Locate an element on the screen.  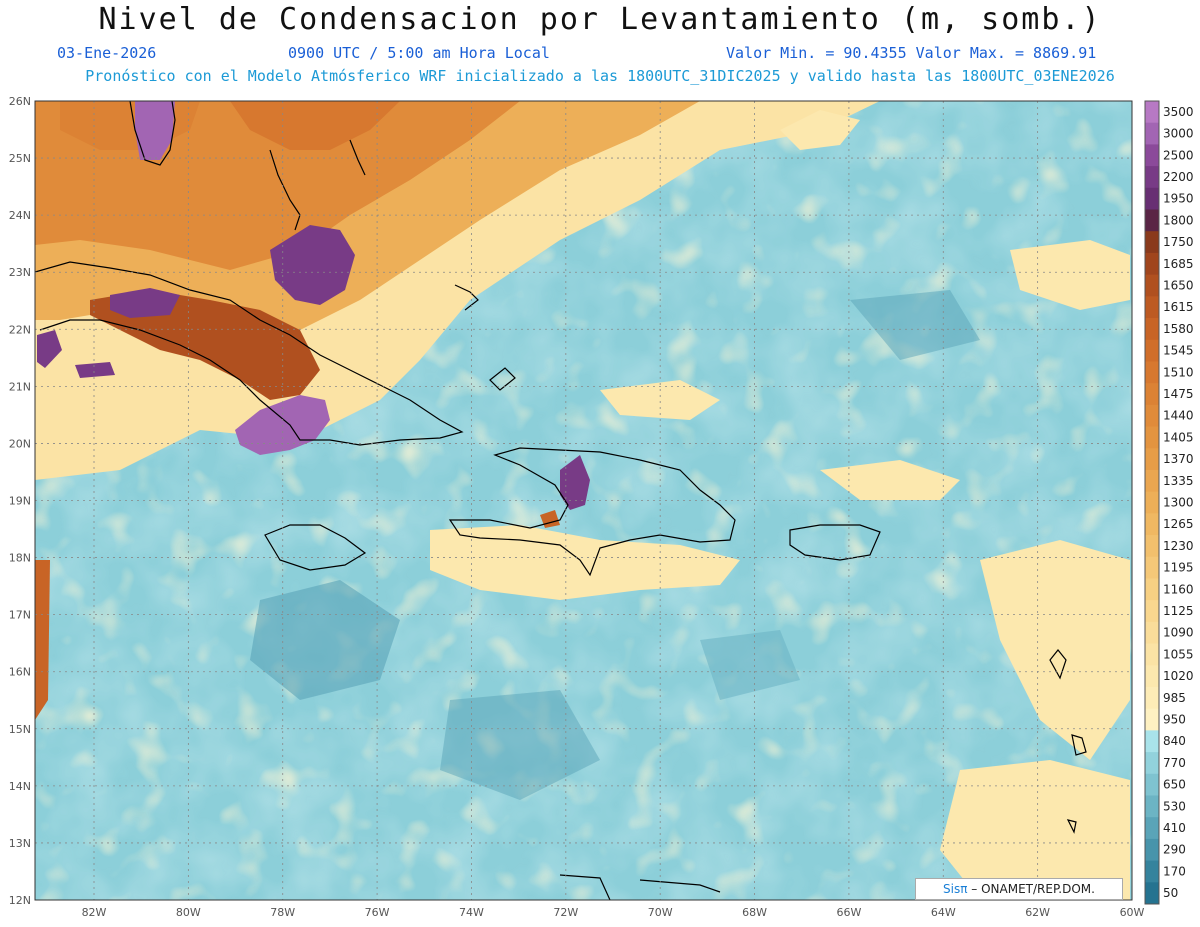
colorbar-label: 170 is located at coordinates (1174, 871).